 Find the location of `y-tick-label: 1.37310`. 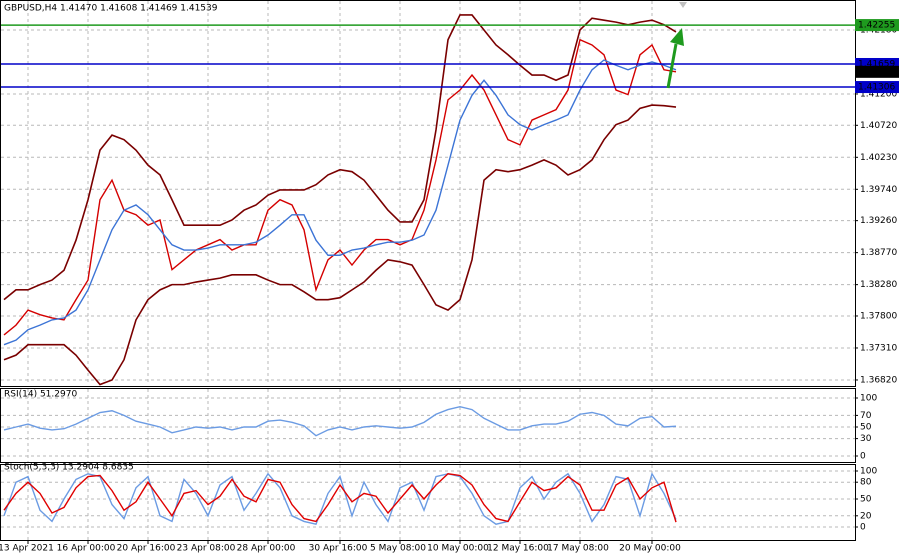

y-tick-label: 1.37310 is located at coordinates (878, 348).